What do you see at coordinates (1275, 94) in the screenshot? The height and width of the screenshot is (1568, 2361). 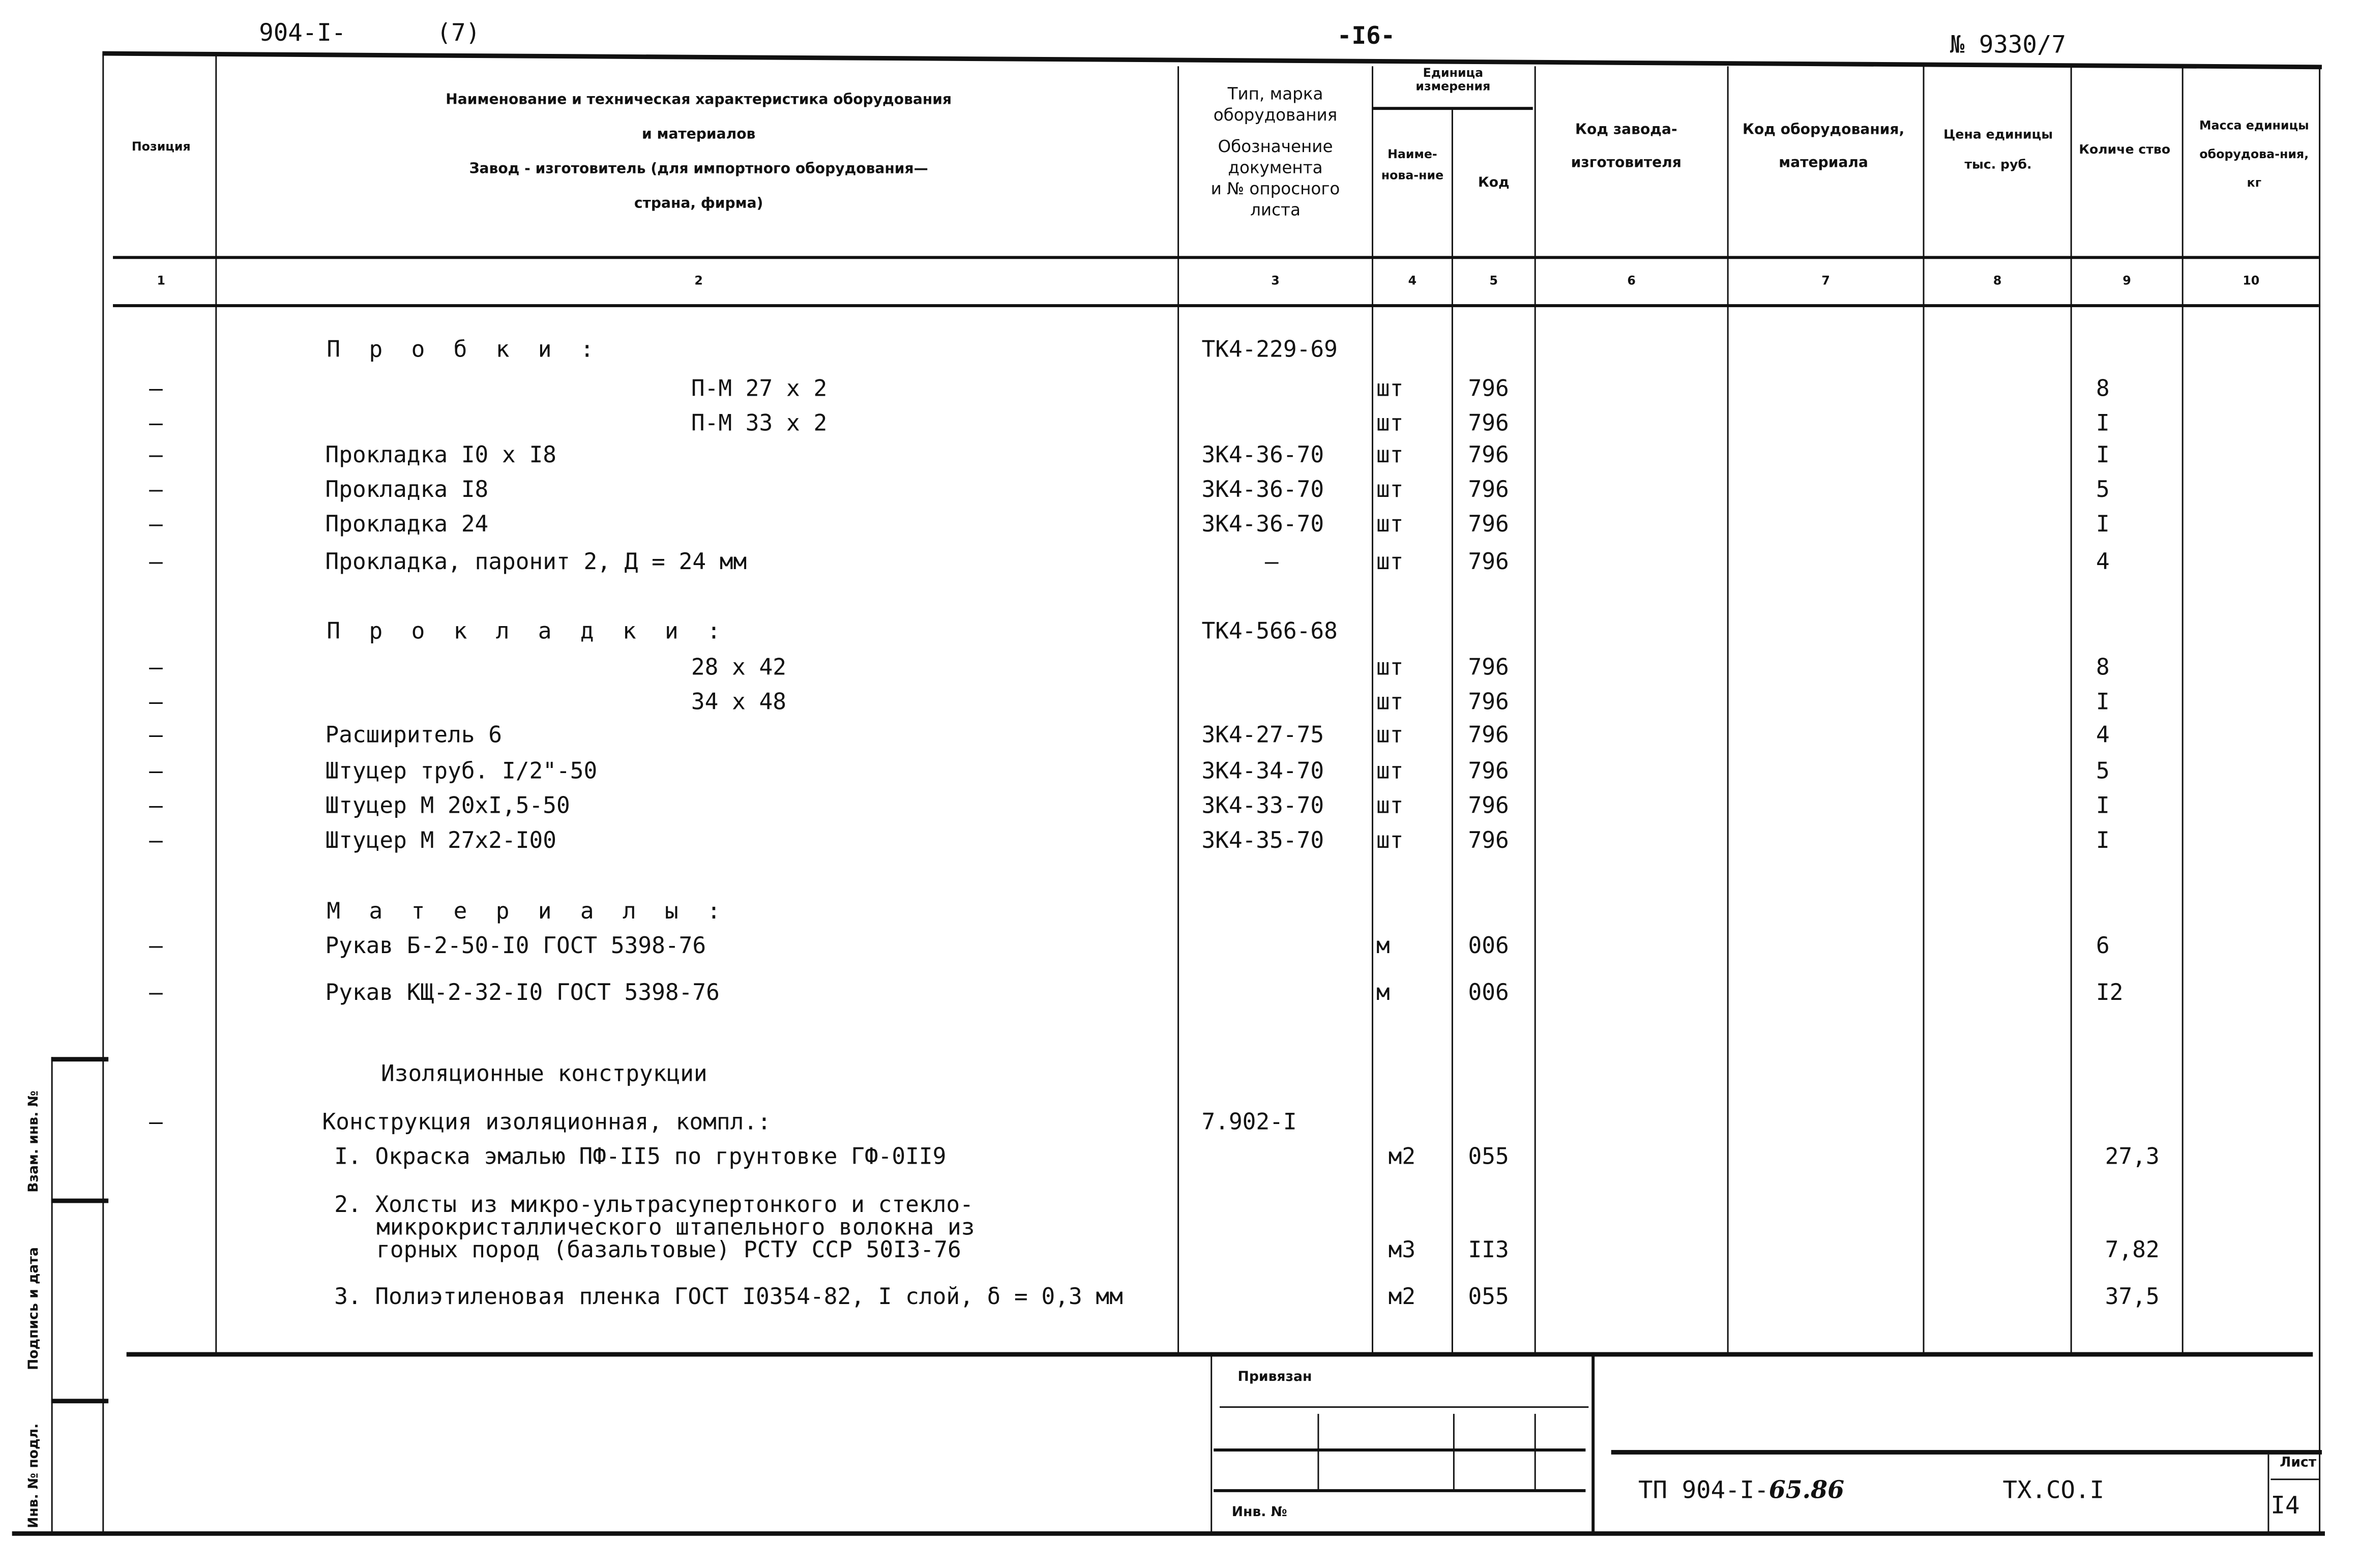 I see `header-type-l1: Тип, марка` at bounding box center [1275, 94].